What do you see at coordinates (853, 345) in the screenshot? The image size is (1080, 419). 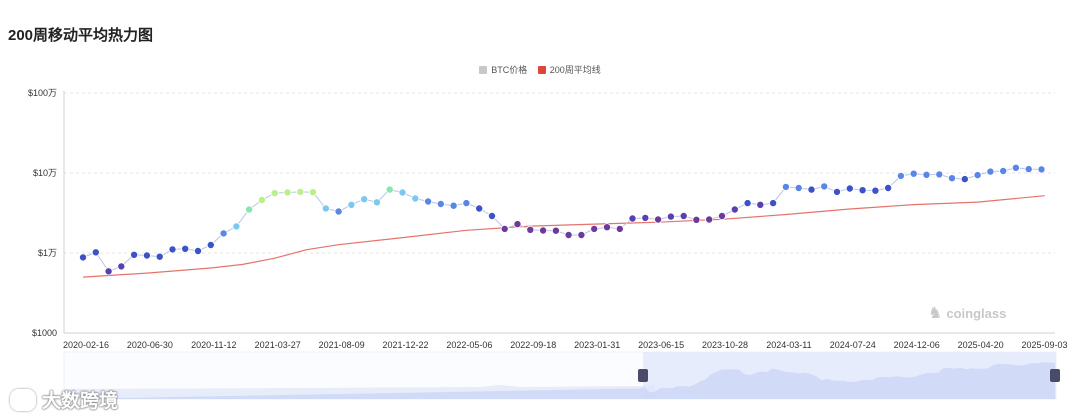 I see `x-tick-label: 2024-07-24` at bounding box center [853, 345].